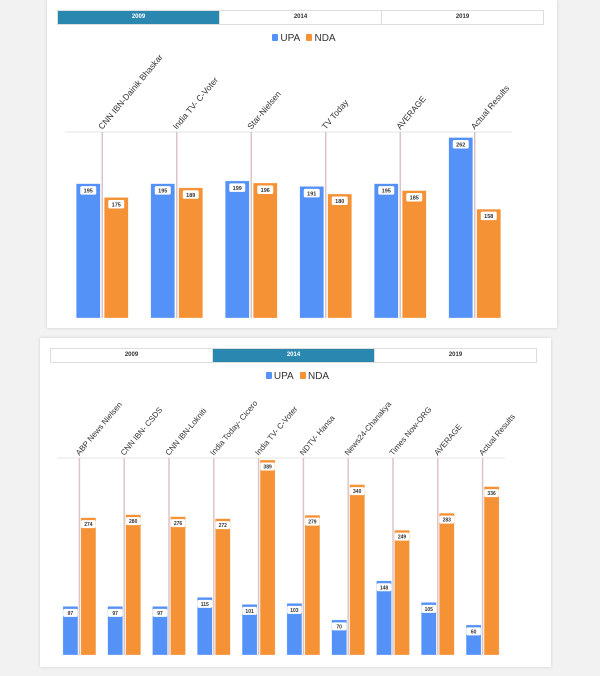 This screenshot has height=676, width=600. I want to click on data-label: 180, so click(339, 202).